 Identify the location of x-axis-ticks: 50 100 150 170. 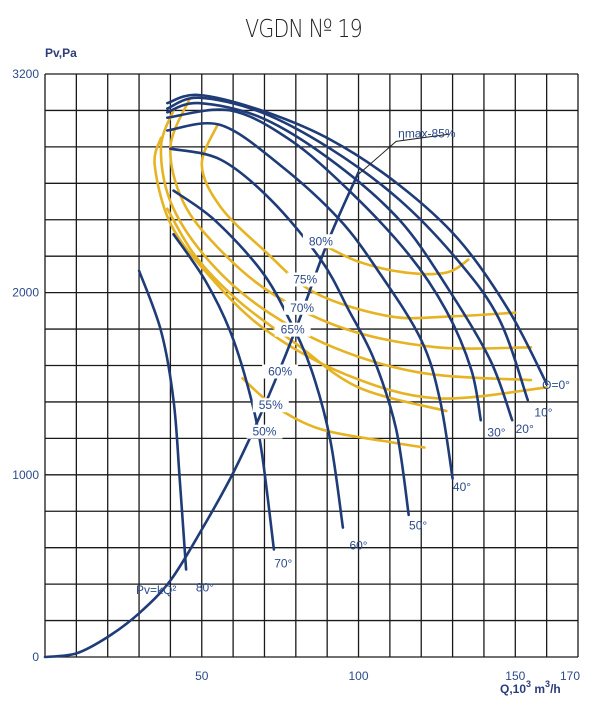
(387, 676).